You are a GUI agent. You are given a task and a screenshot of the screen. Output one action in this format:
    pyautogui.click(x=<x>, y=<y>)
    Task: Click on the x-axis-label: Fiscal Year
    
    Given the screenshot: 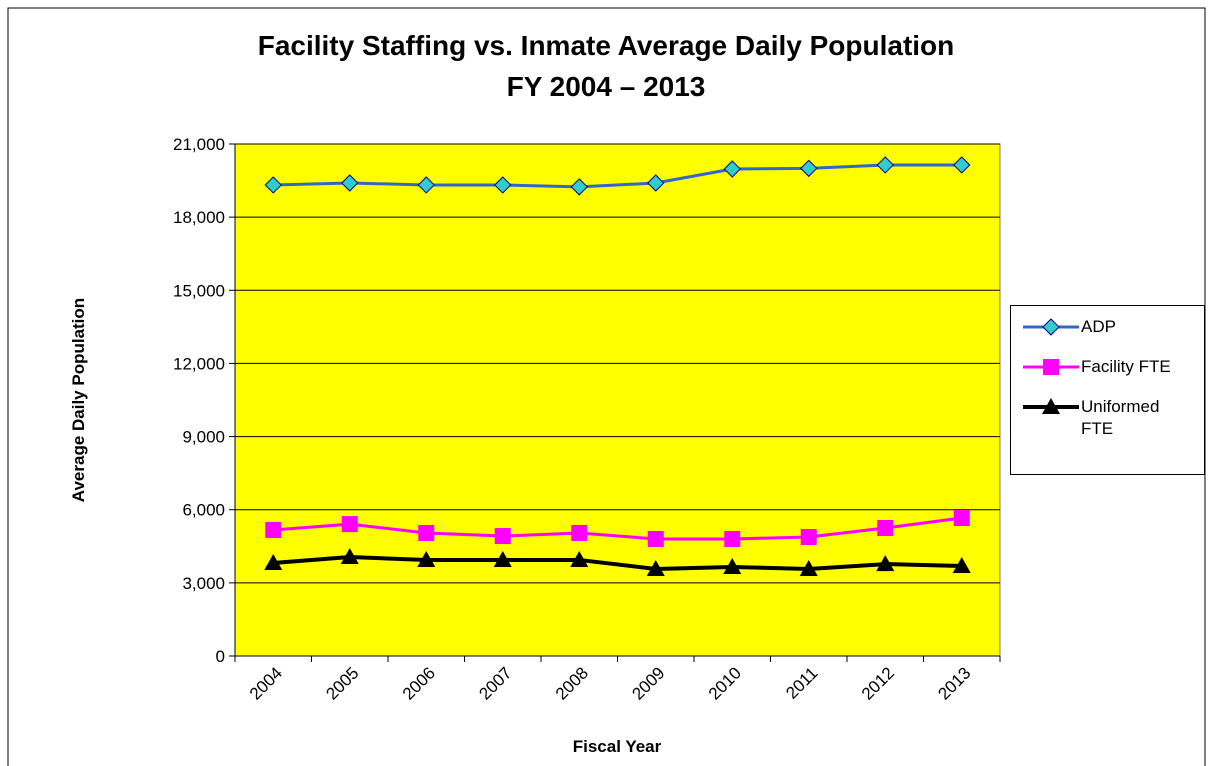 What is the action you would take?
    pyautogui.click(x=617, y=746)
    